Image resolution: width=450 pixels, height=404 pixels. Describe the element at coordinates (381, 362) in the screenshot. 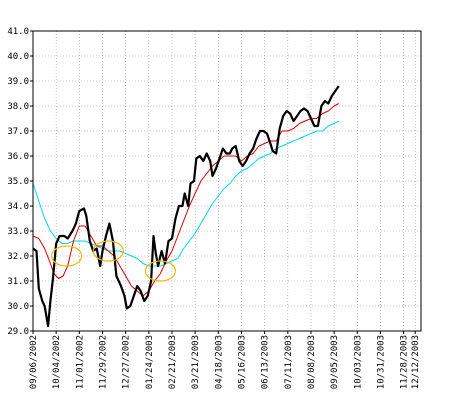

I see `x-tick-label: 10/31/2003` at that location.